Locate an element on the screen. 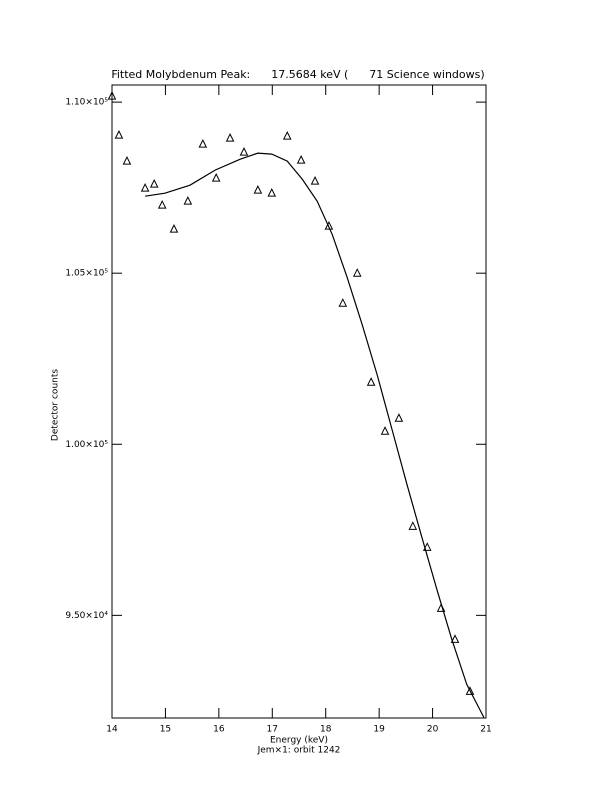 The height and width of the screenshot is (792, 612). x-tick-label: 18 is located at coordinates (326, 730).